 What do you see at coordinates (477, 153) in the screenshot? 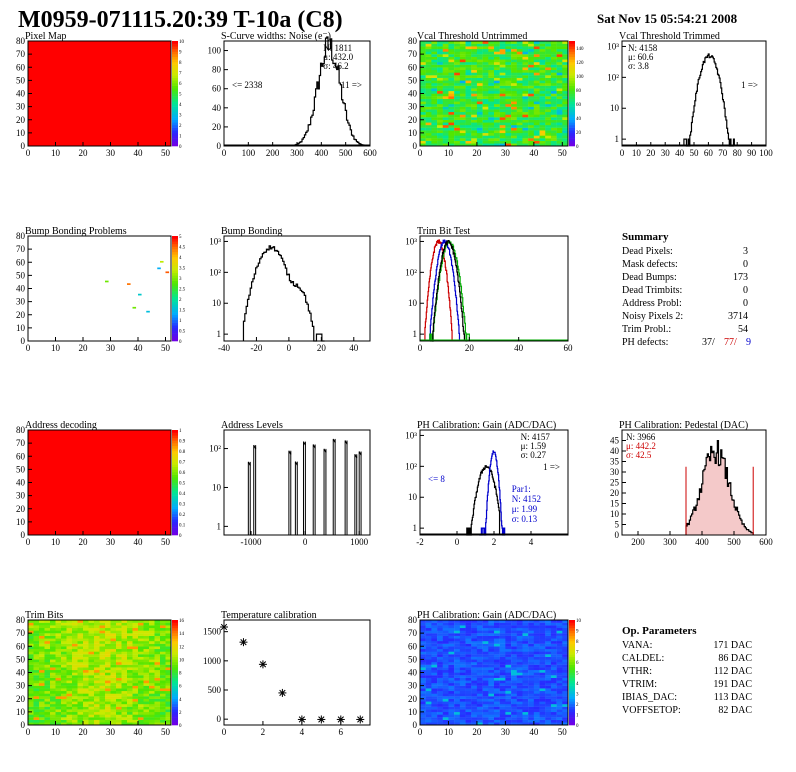
I see `x-tick-label: 20` at bounding box center [477, 153].